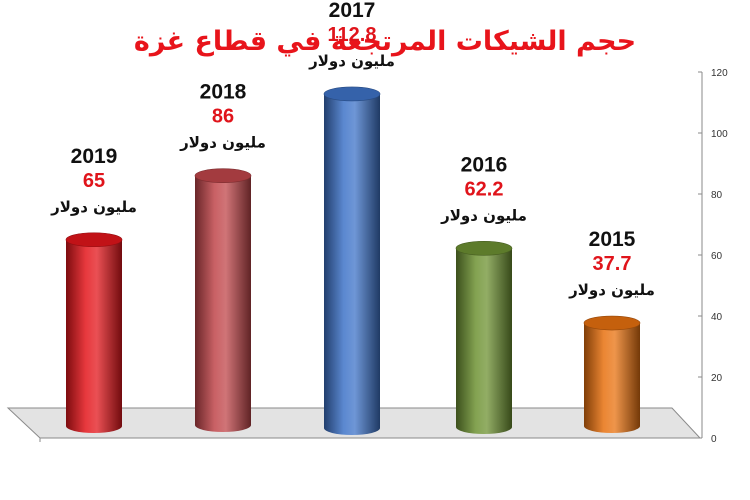 This screenshot has height=500, width=750. Describe the element at coordinates (352, 264) in the screenshot. I see `bar-2017` at that location.